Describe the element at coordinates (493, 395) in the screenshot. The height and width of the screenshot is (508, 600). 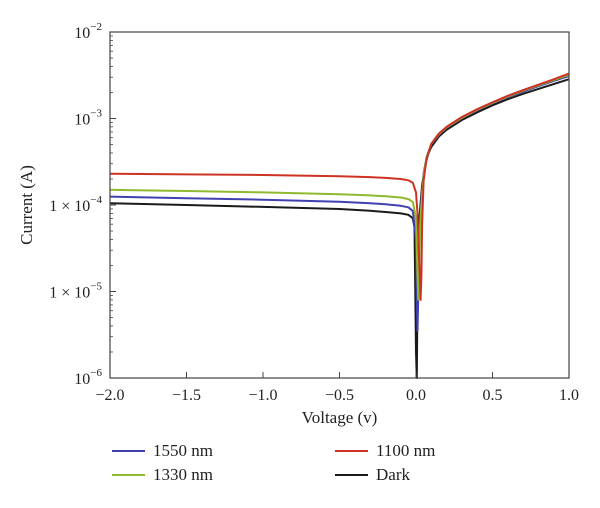
I see `x-tick-label: 0.5` at that location.